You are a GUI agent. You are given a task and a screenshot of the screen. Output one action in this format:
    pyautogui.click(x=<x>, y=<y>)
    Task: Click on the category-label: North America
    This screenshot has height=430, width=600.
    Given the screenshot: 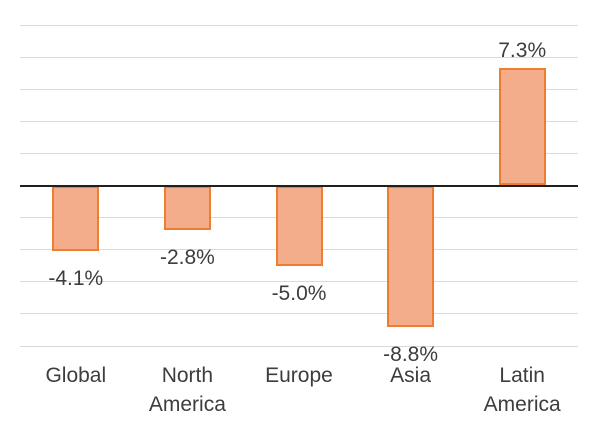 What is the action you would take?
    pyautogui.click(x=187, y=390)
    